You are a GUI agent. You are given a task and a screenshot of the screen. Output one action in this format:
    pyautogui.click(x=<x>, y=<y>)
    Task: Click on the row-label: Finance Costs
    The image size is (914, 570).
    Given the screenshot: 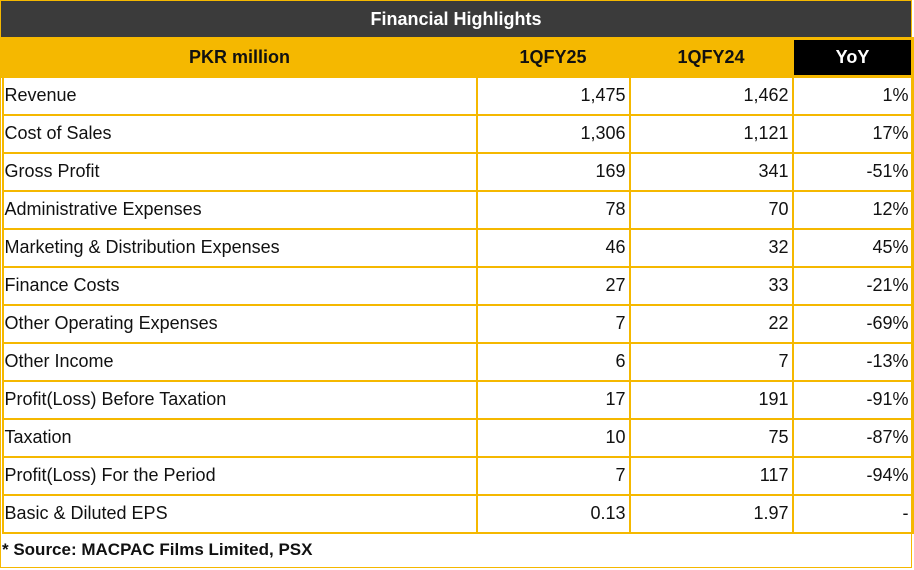 What is the action you would take?
    pyautogui.click(x=239, y=285)
    